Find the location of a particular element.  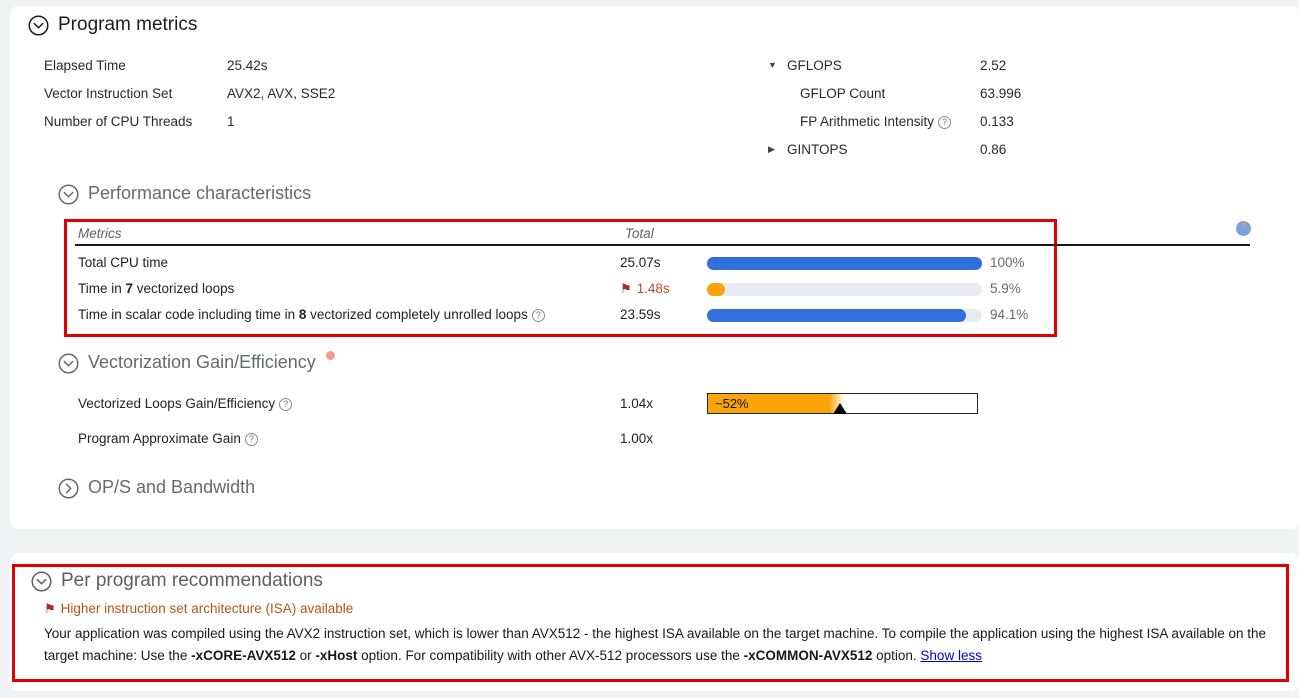

section-header-vectorization-gain: Vectorization Gain/Efficiency is located at coordinates (196, 362).